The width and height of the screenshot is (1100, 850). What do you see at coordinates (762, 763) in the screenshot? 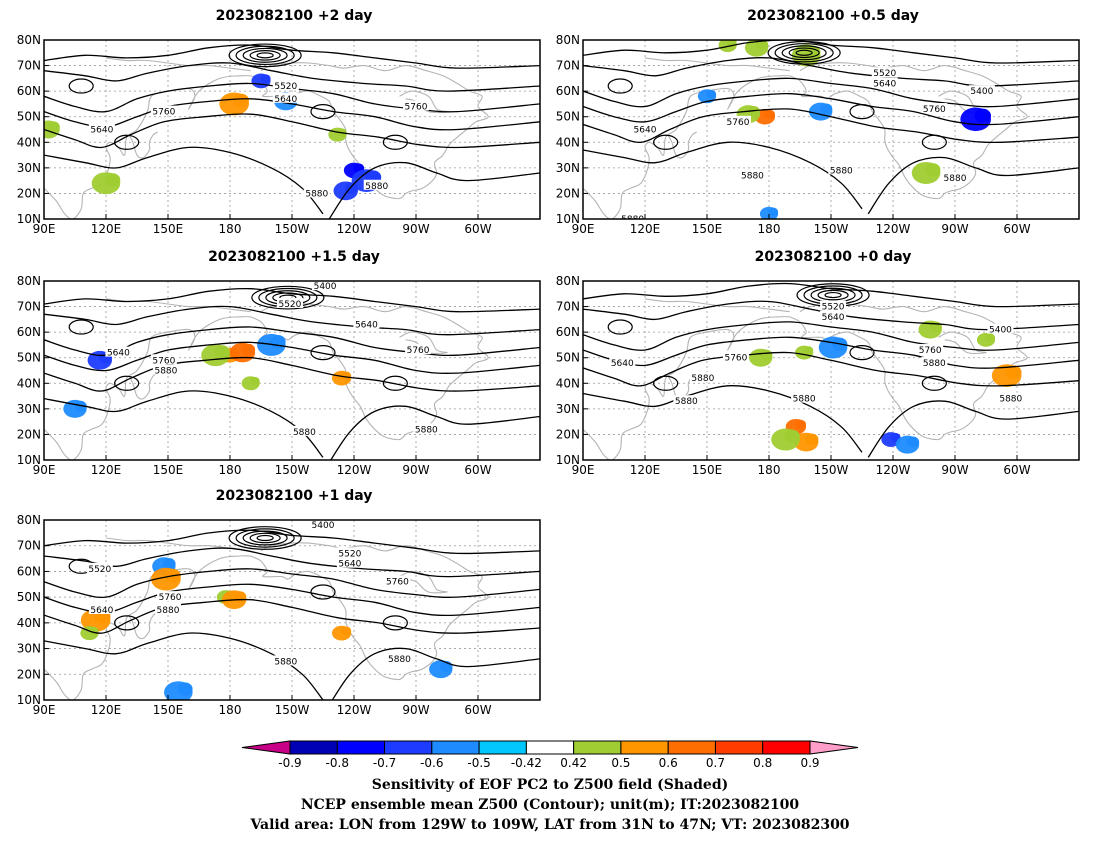
I see `colorbar-label: 0.8` at bounding box center [762, 763].